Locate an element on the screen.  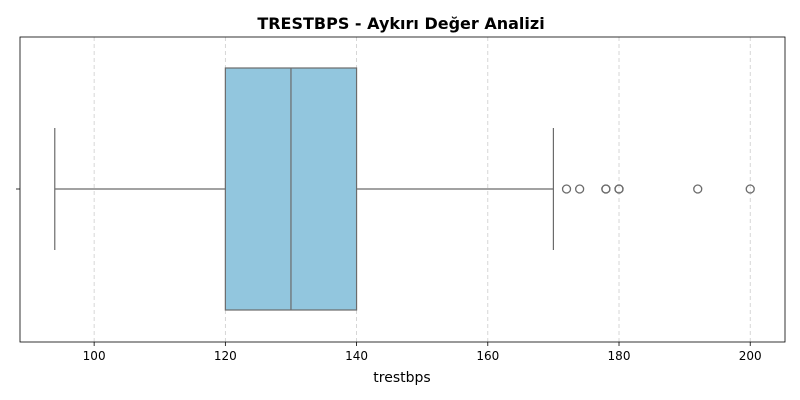
x-tick-label-180: 180 is located at coordinates (619, 356).